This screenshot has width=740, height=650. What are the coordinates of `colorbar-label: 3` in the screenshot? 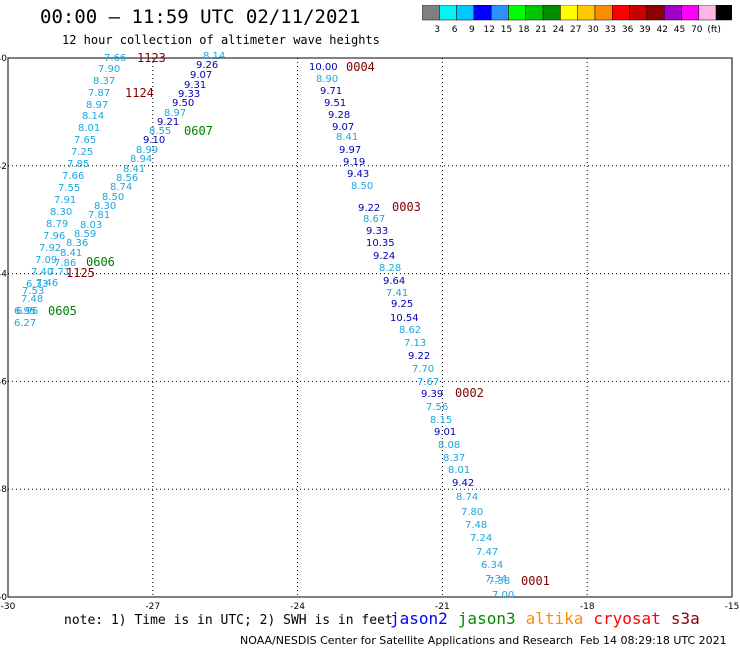 It's located at (437, 30).